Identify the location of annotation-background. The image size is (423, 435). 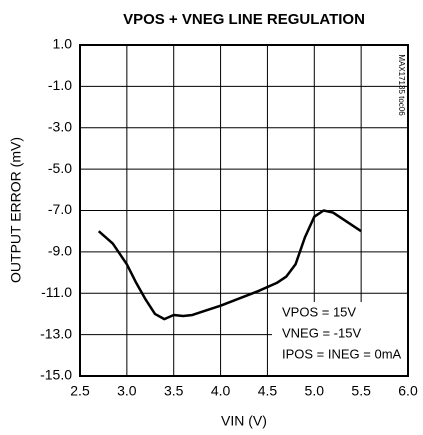
(339, 338).